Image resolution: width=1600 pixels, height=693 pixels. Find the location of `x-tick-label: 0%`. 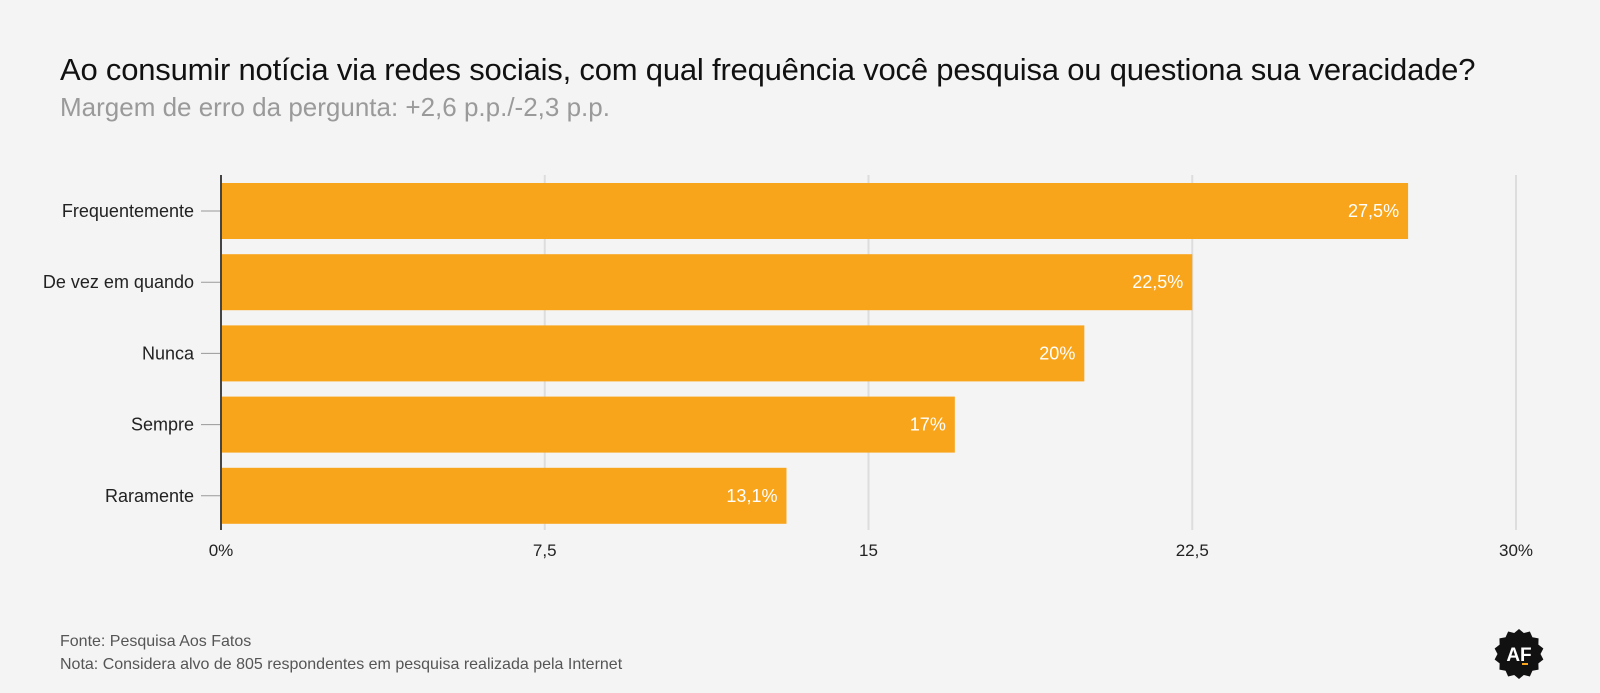

x-tick-label: 0% is located at coordinates (221, 550).